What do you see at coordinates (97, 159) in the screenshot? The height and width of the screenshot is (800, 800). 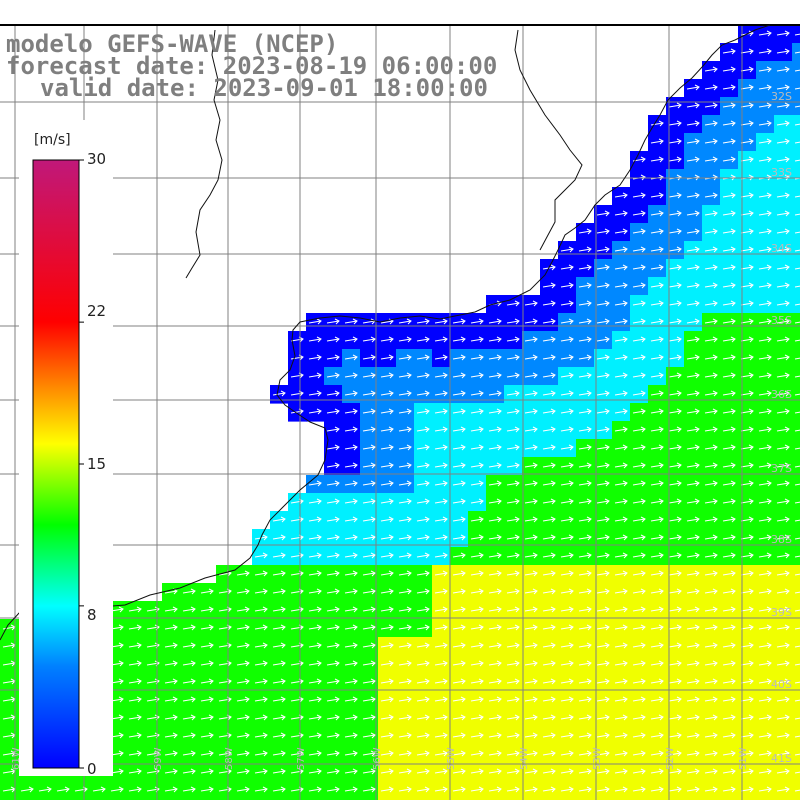 I see `colorbar-tick-label: 30` at bounding box center [97, 159].